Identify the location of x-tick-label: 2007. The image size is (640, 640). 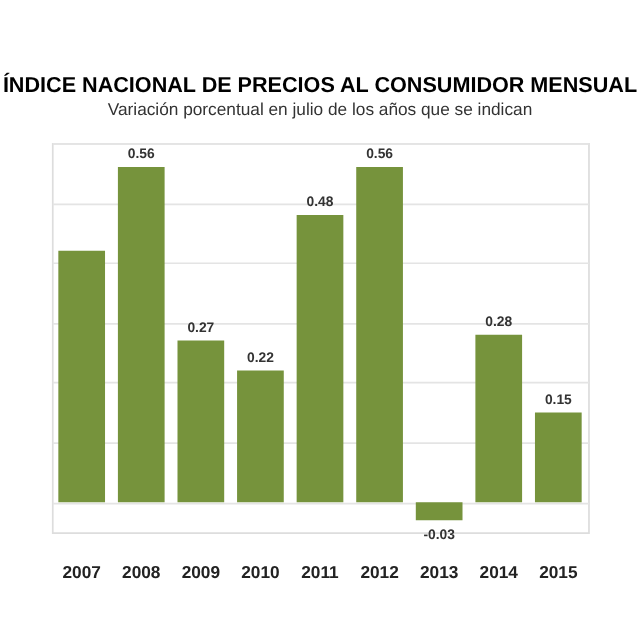
(82, 572).